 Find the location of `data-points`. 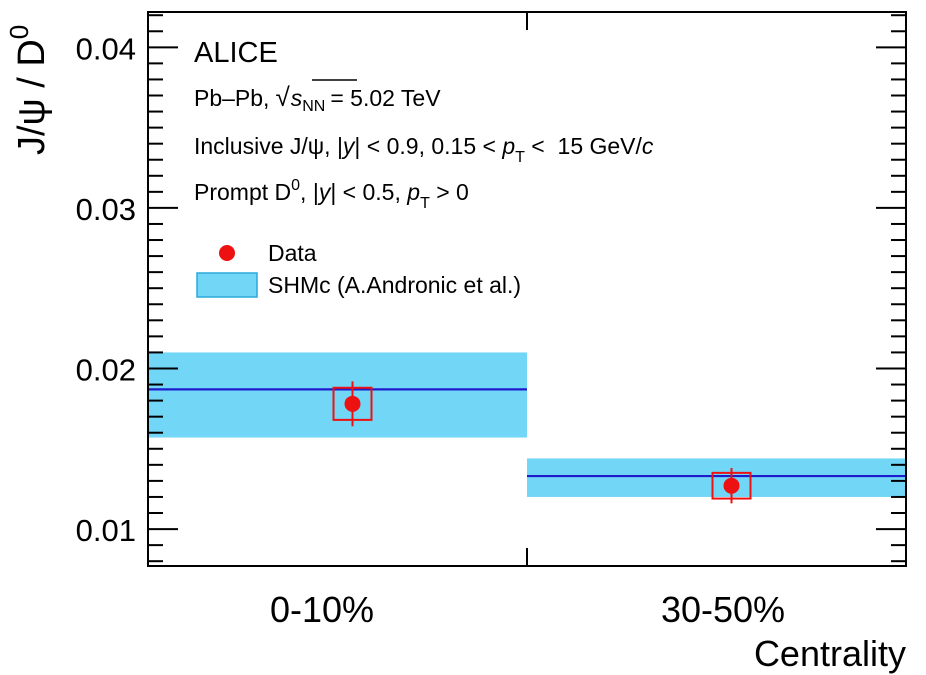

data-points is located at coordinates (542, 442).